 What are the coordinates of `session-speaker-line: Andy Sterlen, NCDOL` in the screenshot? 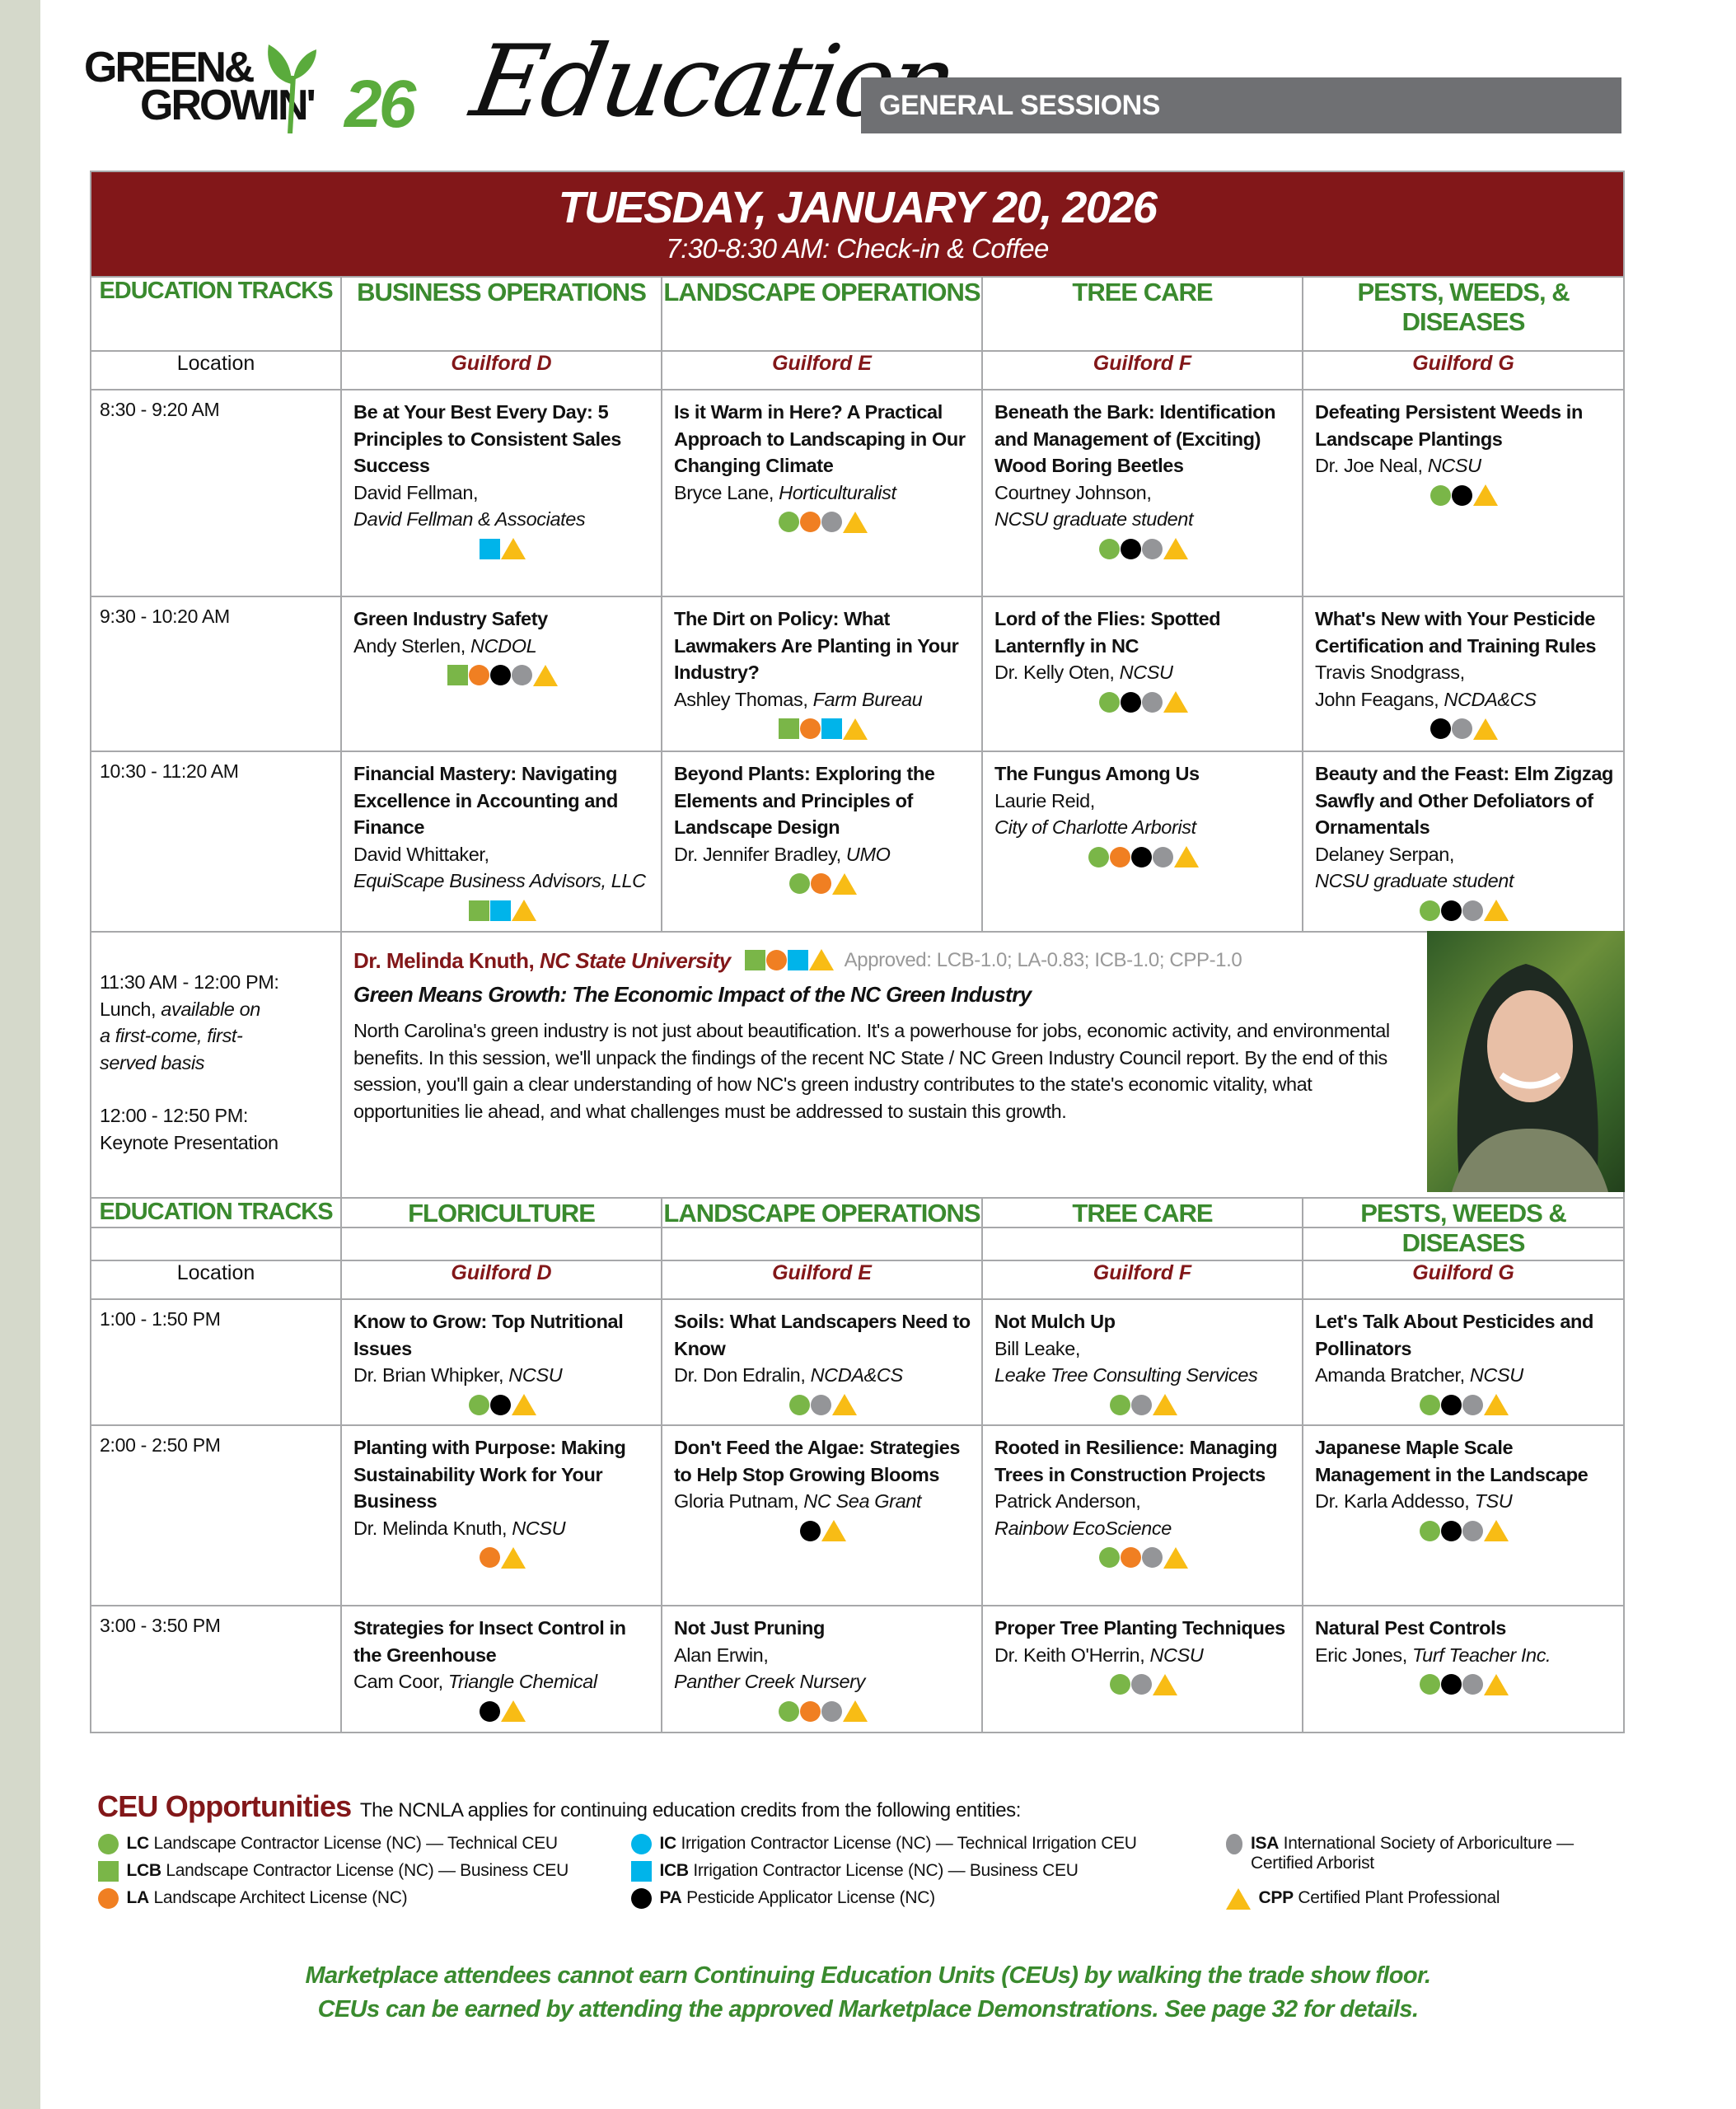 It's located at (502, 647).